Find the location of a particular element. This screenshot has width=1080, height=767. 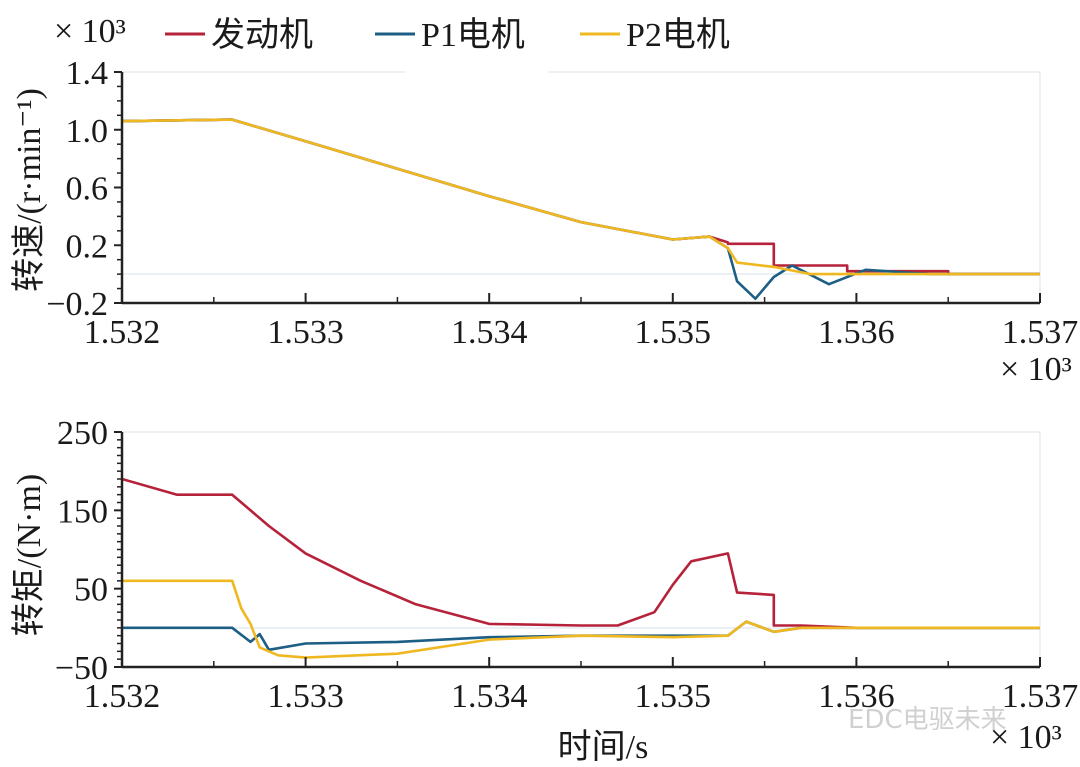

y-tick-label: 150 is located at coordinates (82, 511).